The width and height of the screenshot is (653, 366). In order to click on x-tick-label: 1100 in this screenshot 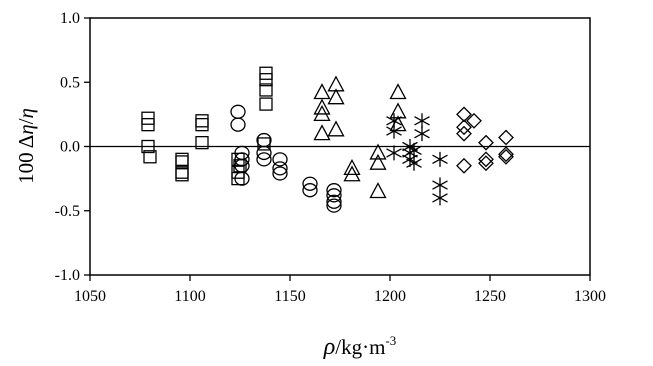, I will do `click(189, 296)`.